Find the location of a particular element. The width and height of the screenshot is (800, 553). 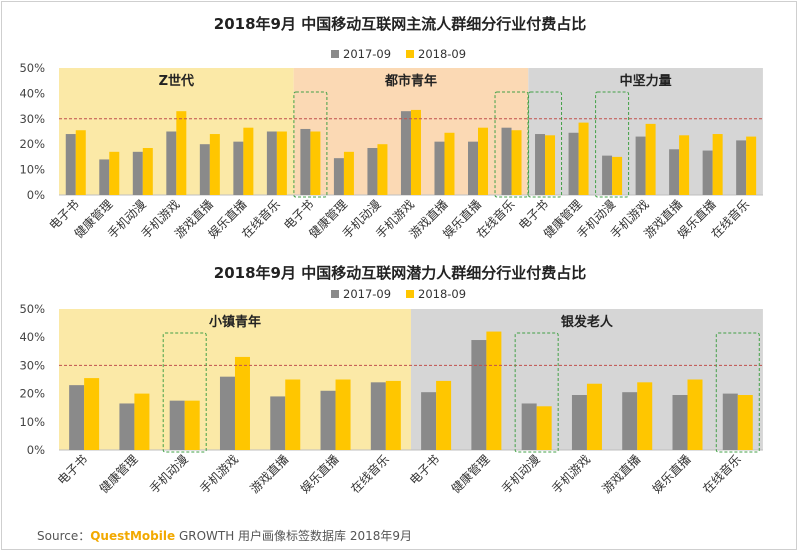

source-brand: QuestMobile is located at coordinates (133, 536).